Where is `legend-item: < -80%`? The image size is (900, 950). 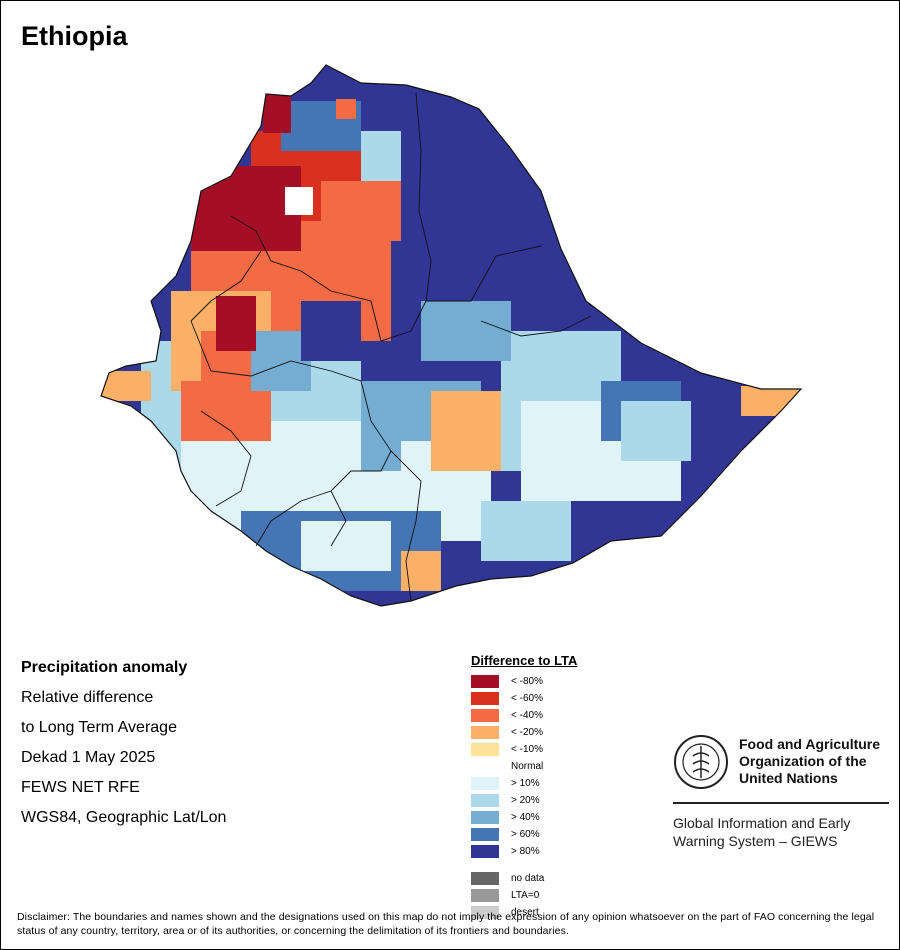 legend-item: < -80% is located at coordinates (524, 681).